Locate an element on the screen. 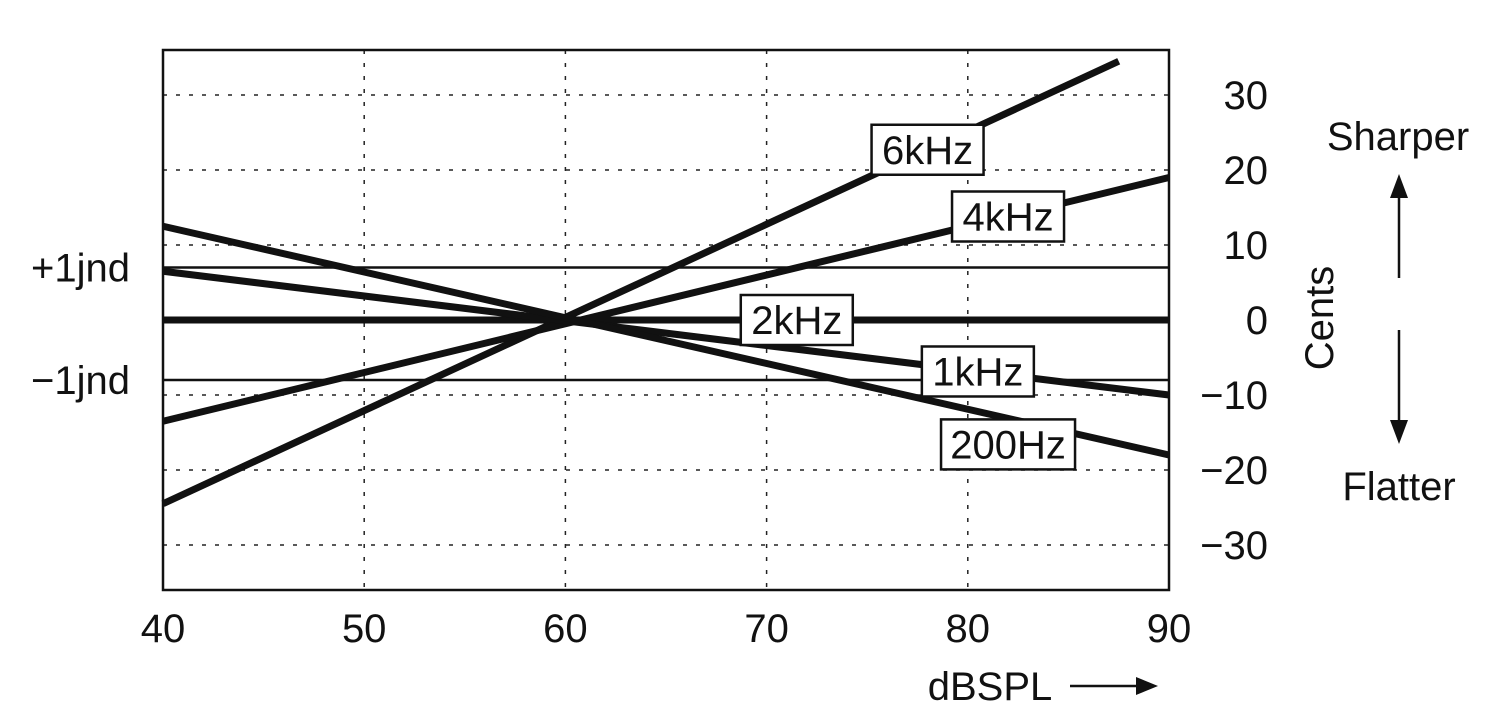 The height and width of the screenshot is (728, 1496). x-tick-label: 60 is located at coordinates (565, 629).